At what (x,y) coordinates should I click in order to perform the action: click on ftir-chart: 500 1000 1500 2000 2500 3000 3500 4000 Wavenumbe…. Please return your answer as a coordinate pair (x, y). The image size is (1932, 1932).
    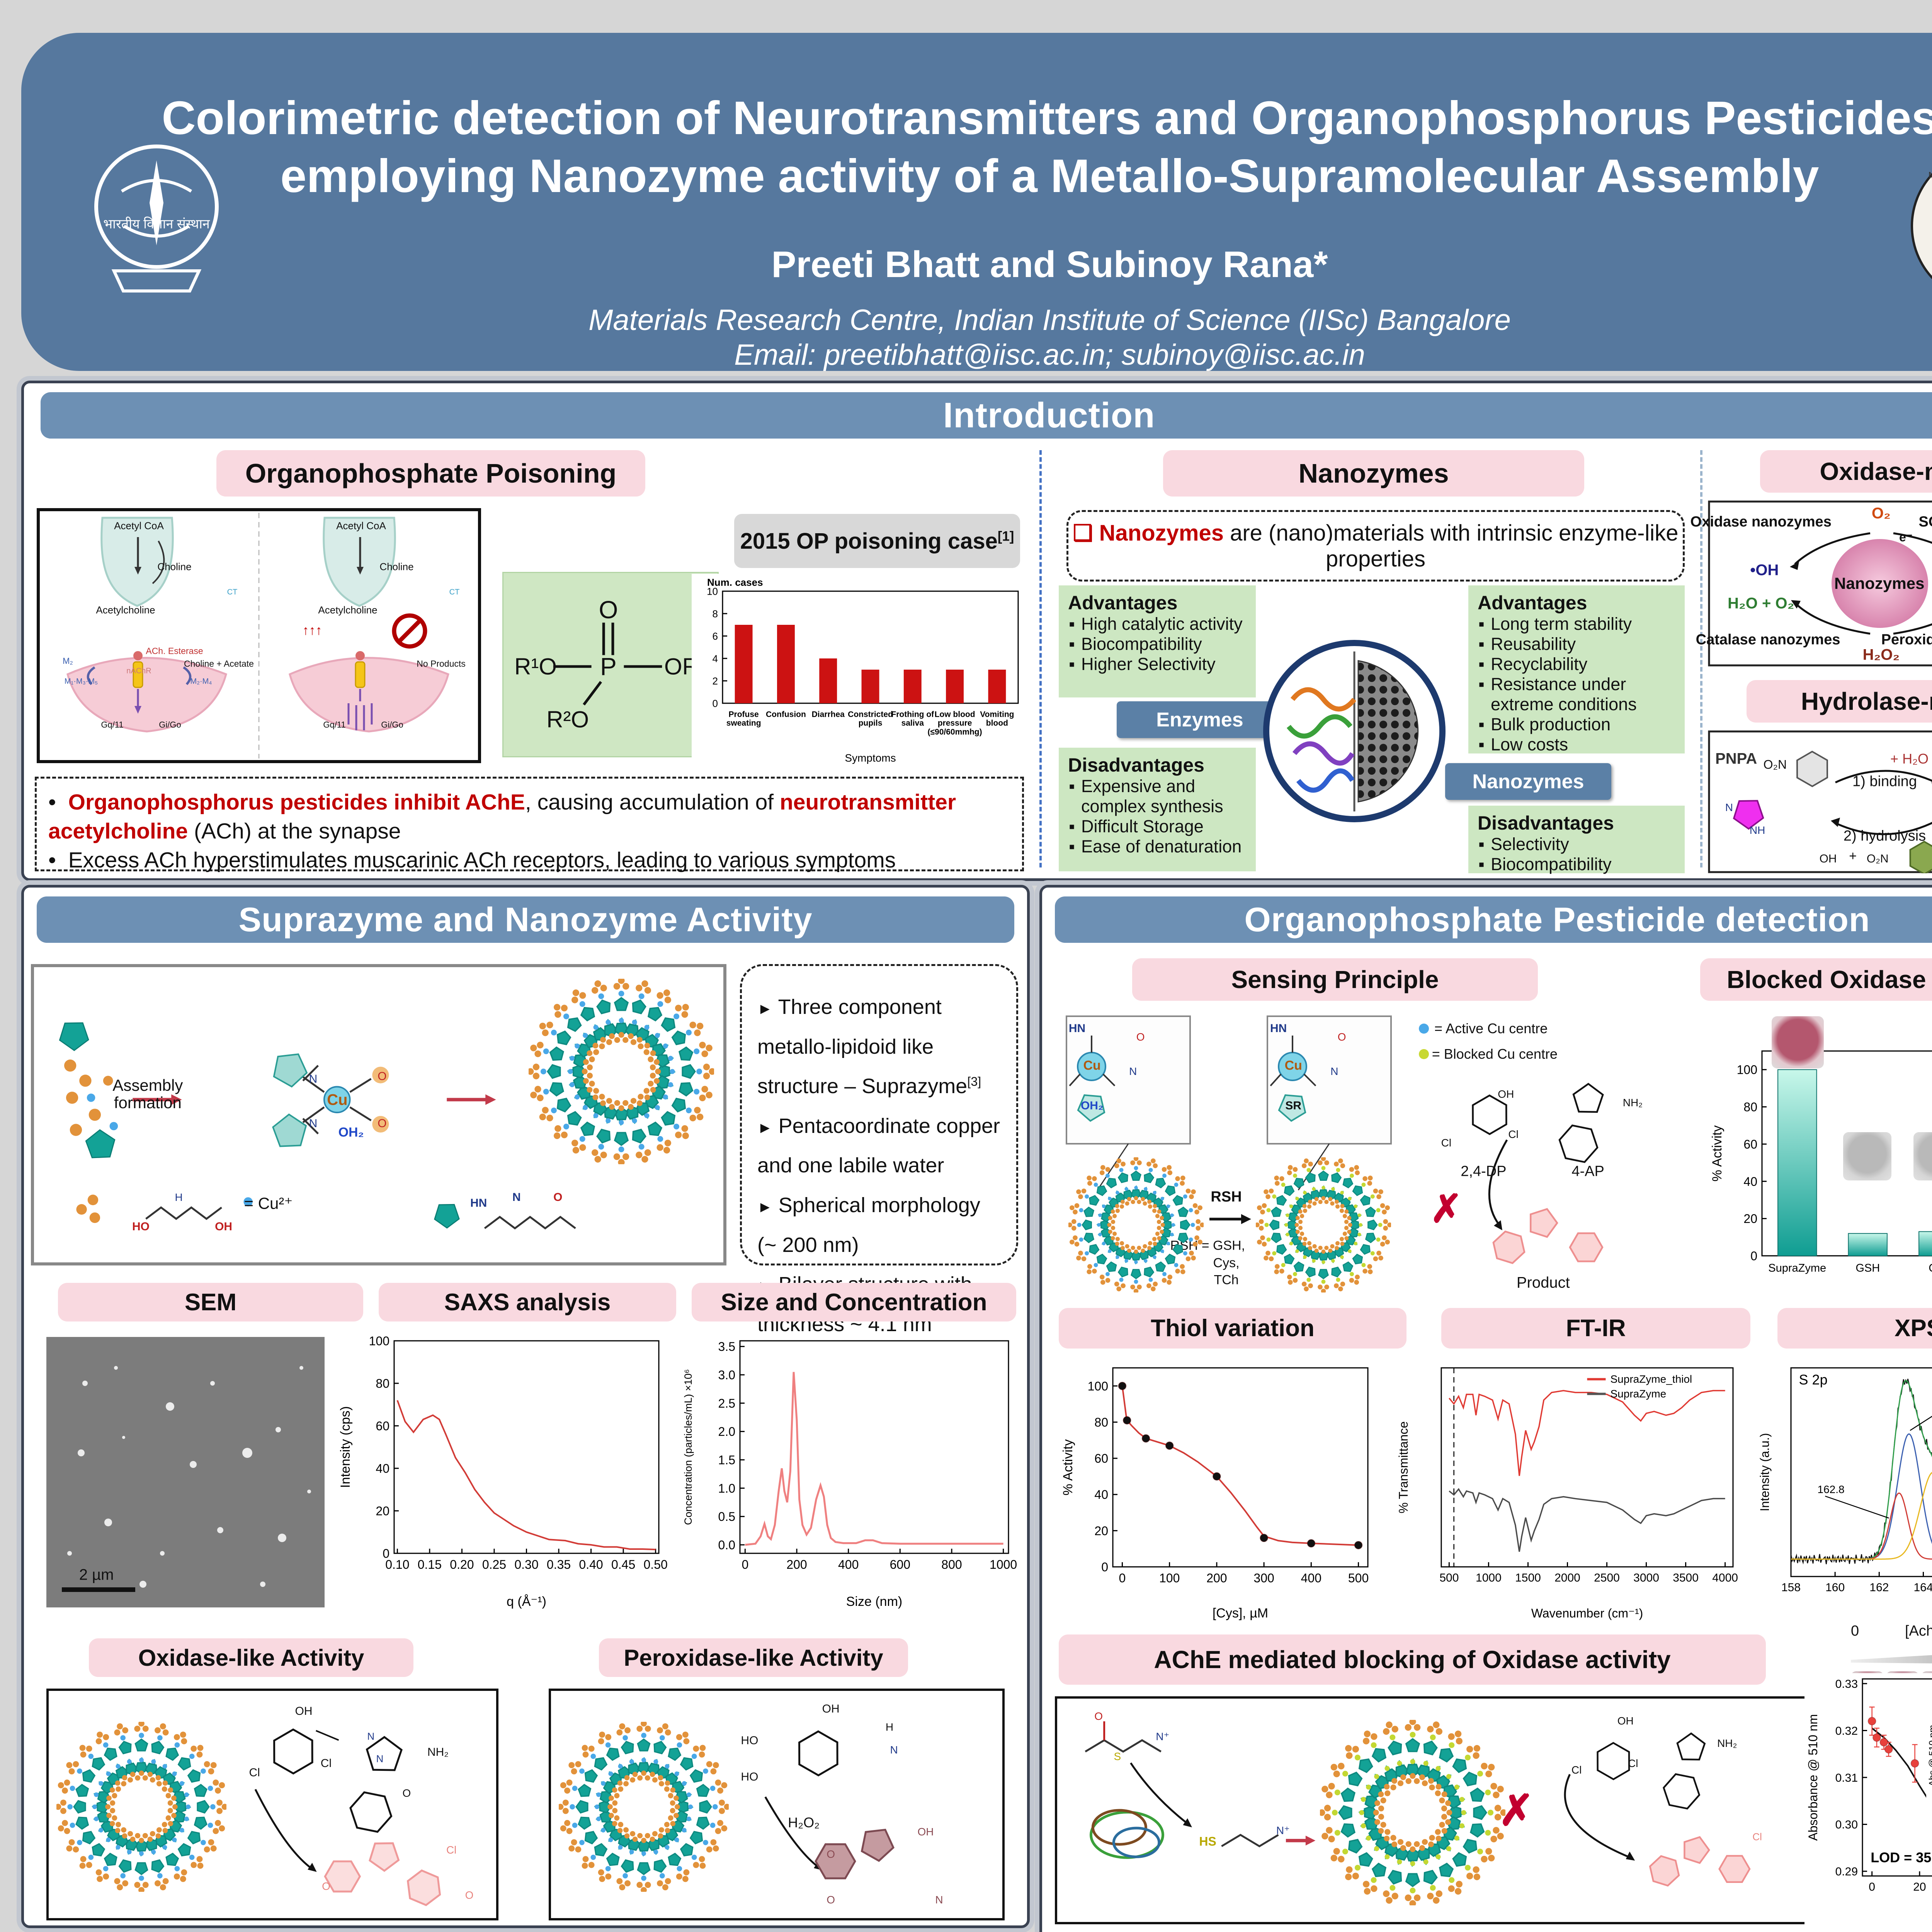
    Looking at the image, I should click on (1569, 1491).